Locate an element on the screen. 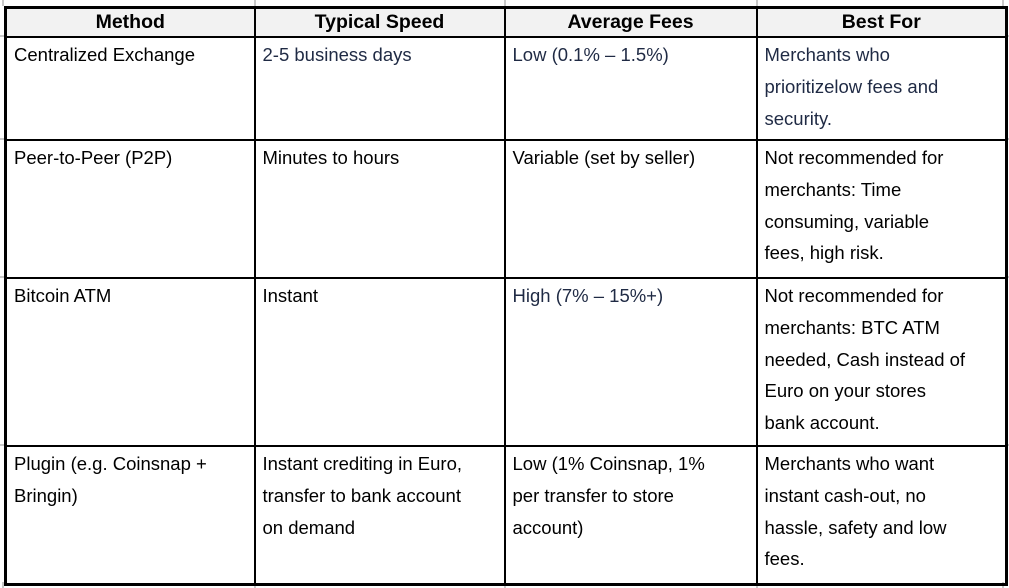 Image resolution: width=1009 pixels, height=588 pixels. column-header-average-fees: Average Fees is located at coordinates (630, 22).